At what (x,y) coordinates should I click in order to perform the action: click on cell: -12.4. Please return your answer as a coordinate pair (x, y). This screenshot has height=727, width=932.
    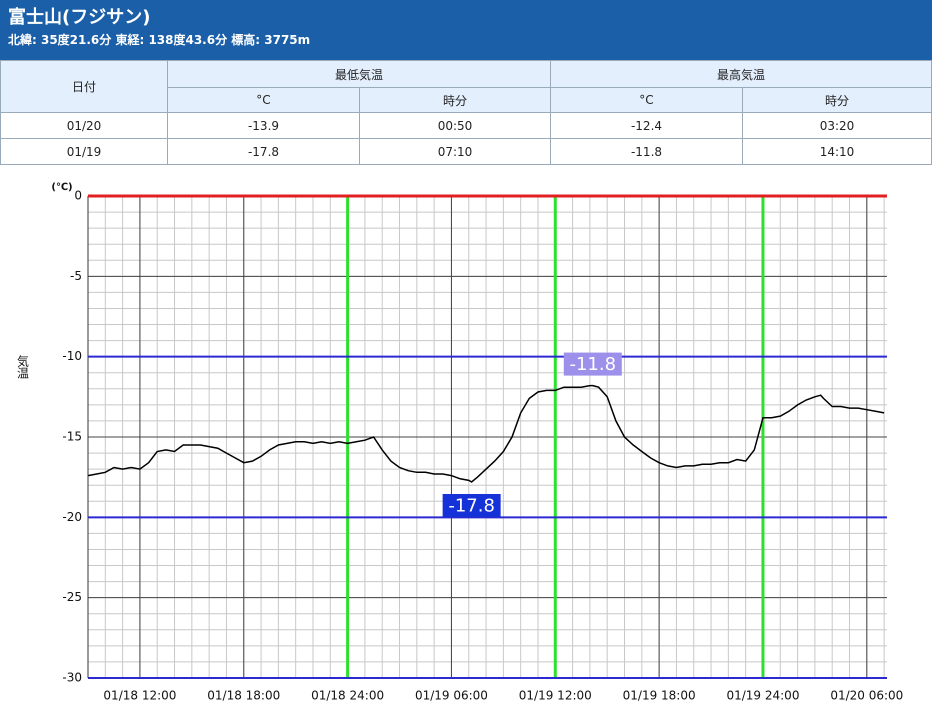
    Looking at the image, I should click on (646, 125).